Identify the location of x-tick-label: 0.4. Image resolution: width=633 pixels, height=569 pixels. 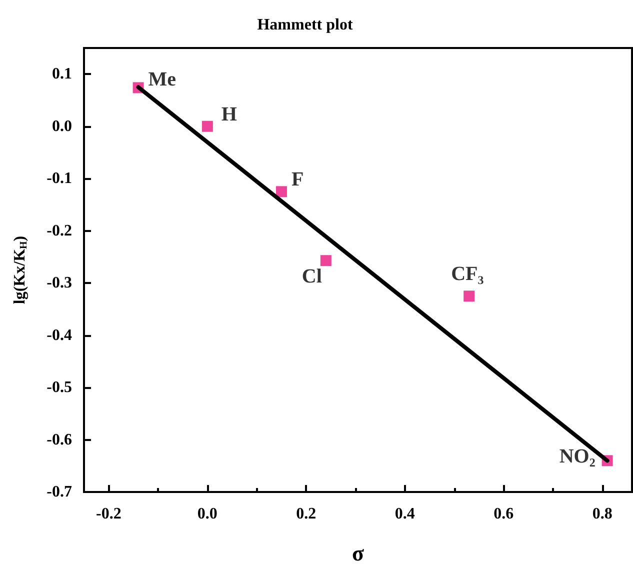
(404, 514).